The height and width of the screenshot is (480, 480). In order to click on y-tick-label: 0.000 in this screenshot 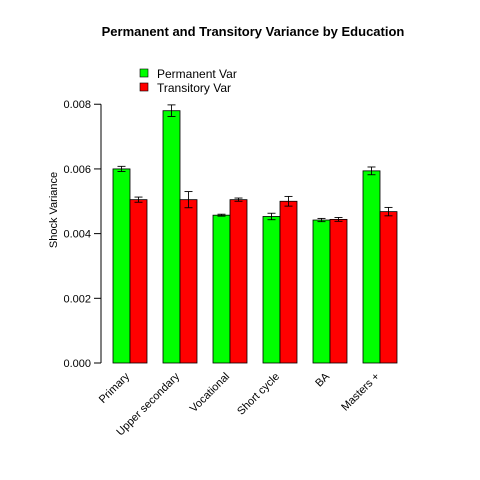, I will do `click(77, 364)`.